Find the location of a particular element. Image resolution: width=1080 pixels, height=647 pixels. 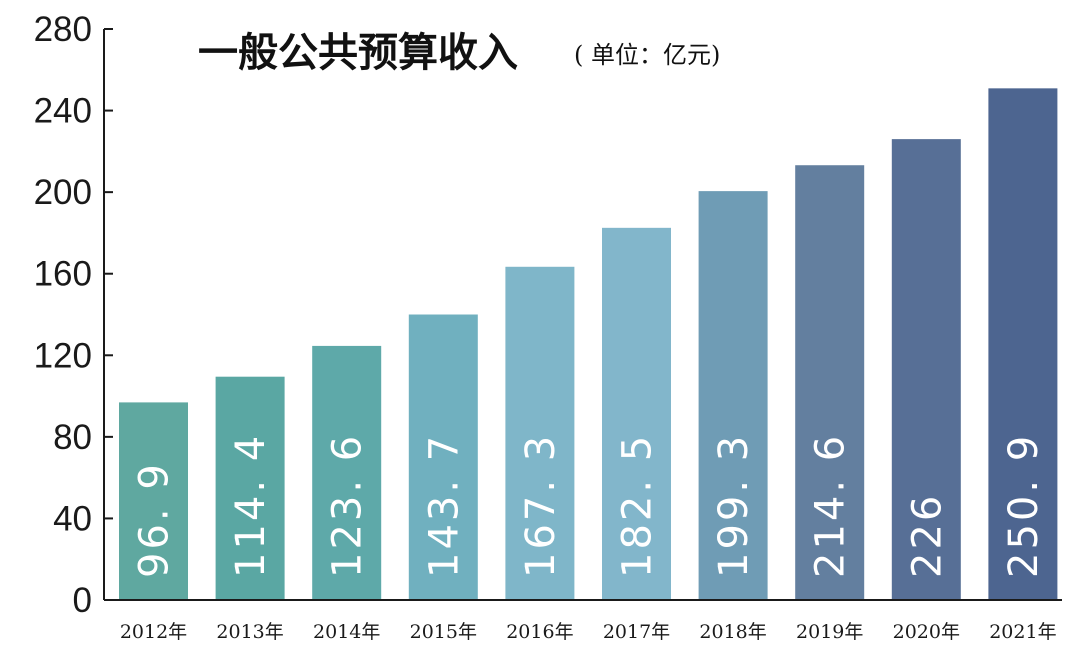

x-tick-label: 2021年 is located at coordinates (1022, 632).